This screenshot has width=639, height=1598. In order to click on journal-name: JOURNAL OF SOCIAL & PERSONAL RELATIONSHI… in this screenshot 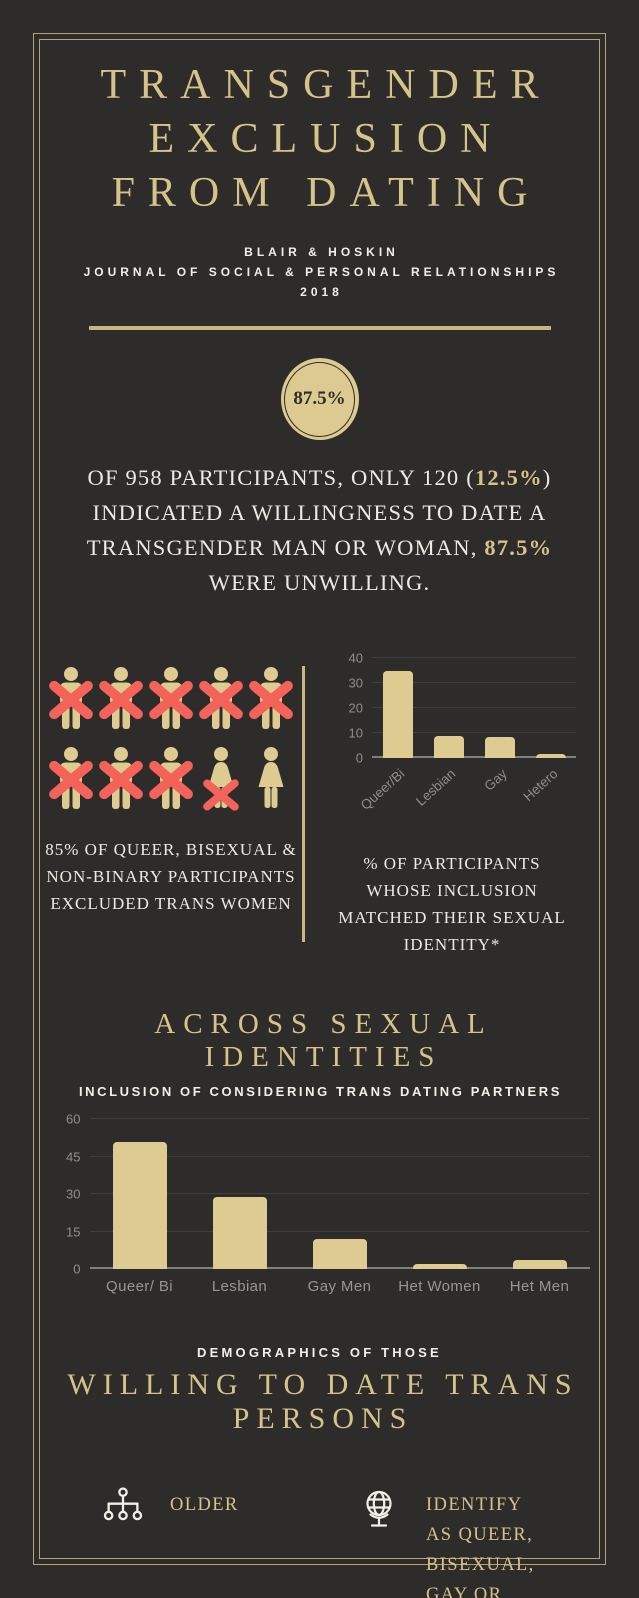, I will do `click(321, 272)`.